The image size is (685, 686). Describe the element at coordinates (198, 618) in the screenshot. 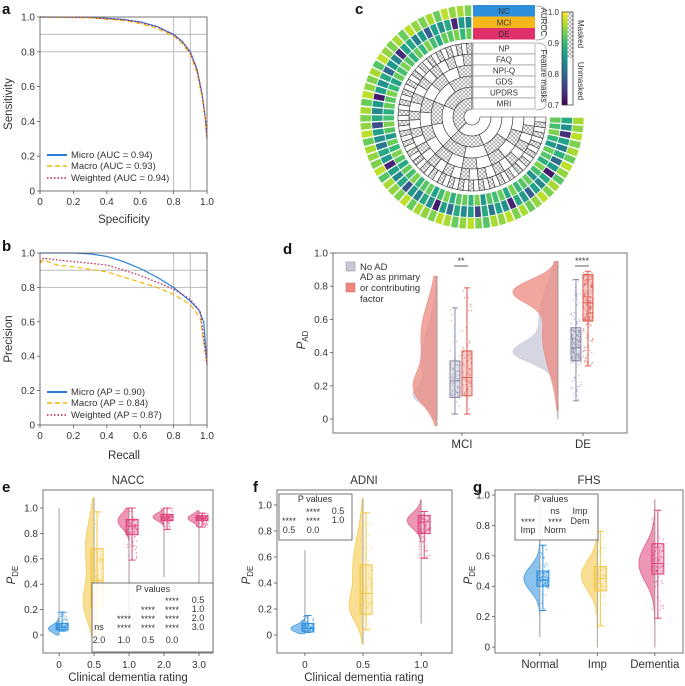

I see `pvalue-row-label: 2.0` at that location.